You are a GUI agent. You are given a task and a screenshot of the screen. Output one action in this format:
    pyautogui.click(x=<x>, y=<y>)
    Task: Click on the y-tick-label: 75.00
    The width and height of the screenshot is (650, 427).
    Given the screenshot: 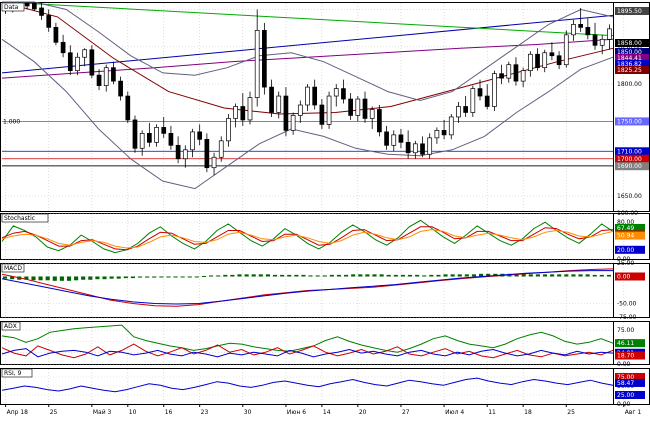 What is the action you would take?
    pyautogui.click(x=625, y=330)
    